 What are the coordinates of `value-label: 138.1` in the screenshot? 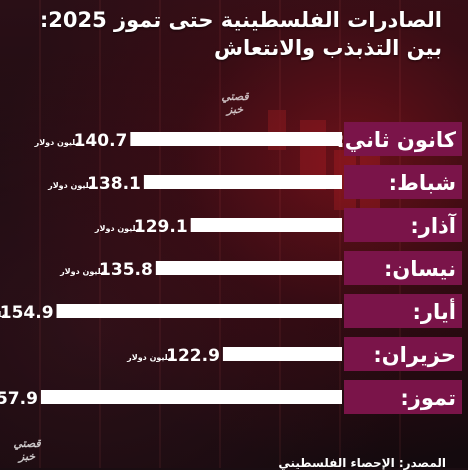 It's located at (114, 184).